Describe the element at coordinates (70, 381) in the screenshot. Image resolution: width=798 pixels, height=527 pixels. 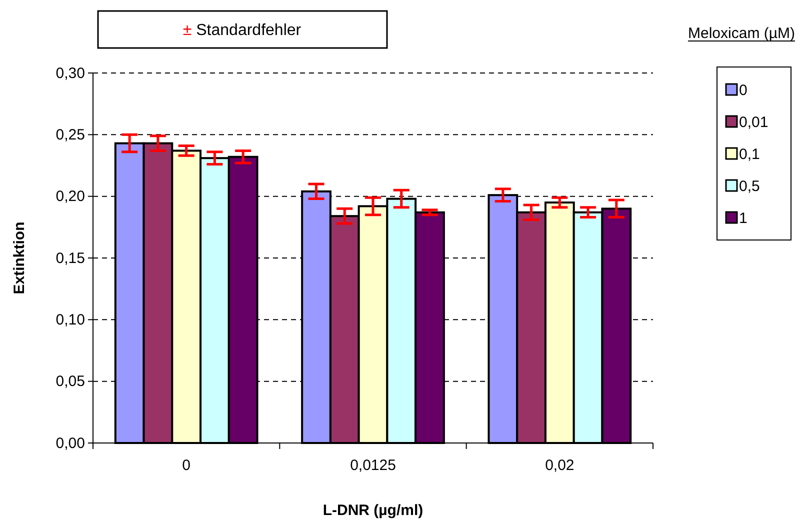
I see `y-tick-label: 0,05` at that location.